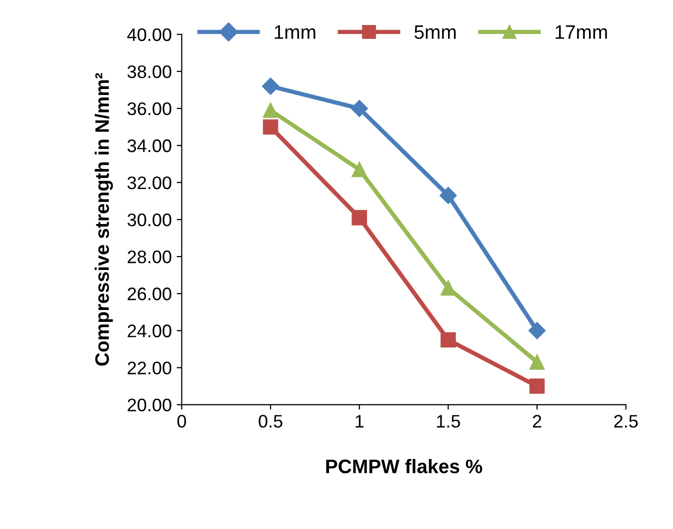  Describe the element at coordinates (435, 32) in the screenshot. I see `legend-label: 5mm` at that location.